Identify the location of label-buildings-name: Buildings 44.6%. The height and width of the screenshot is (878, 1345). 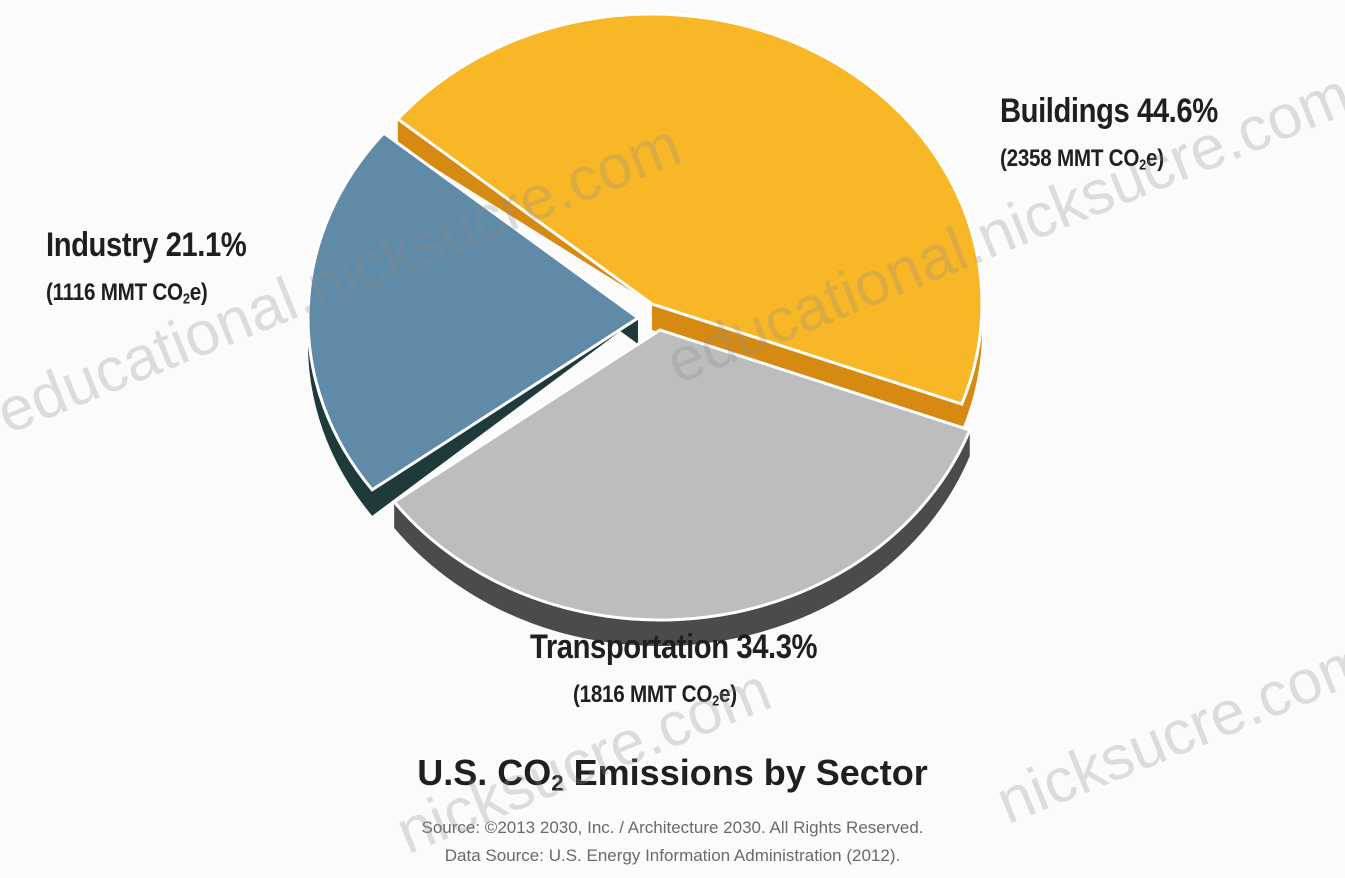
(1109, 111).